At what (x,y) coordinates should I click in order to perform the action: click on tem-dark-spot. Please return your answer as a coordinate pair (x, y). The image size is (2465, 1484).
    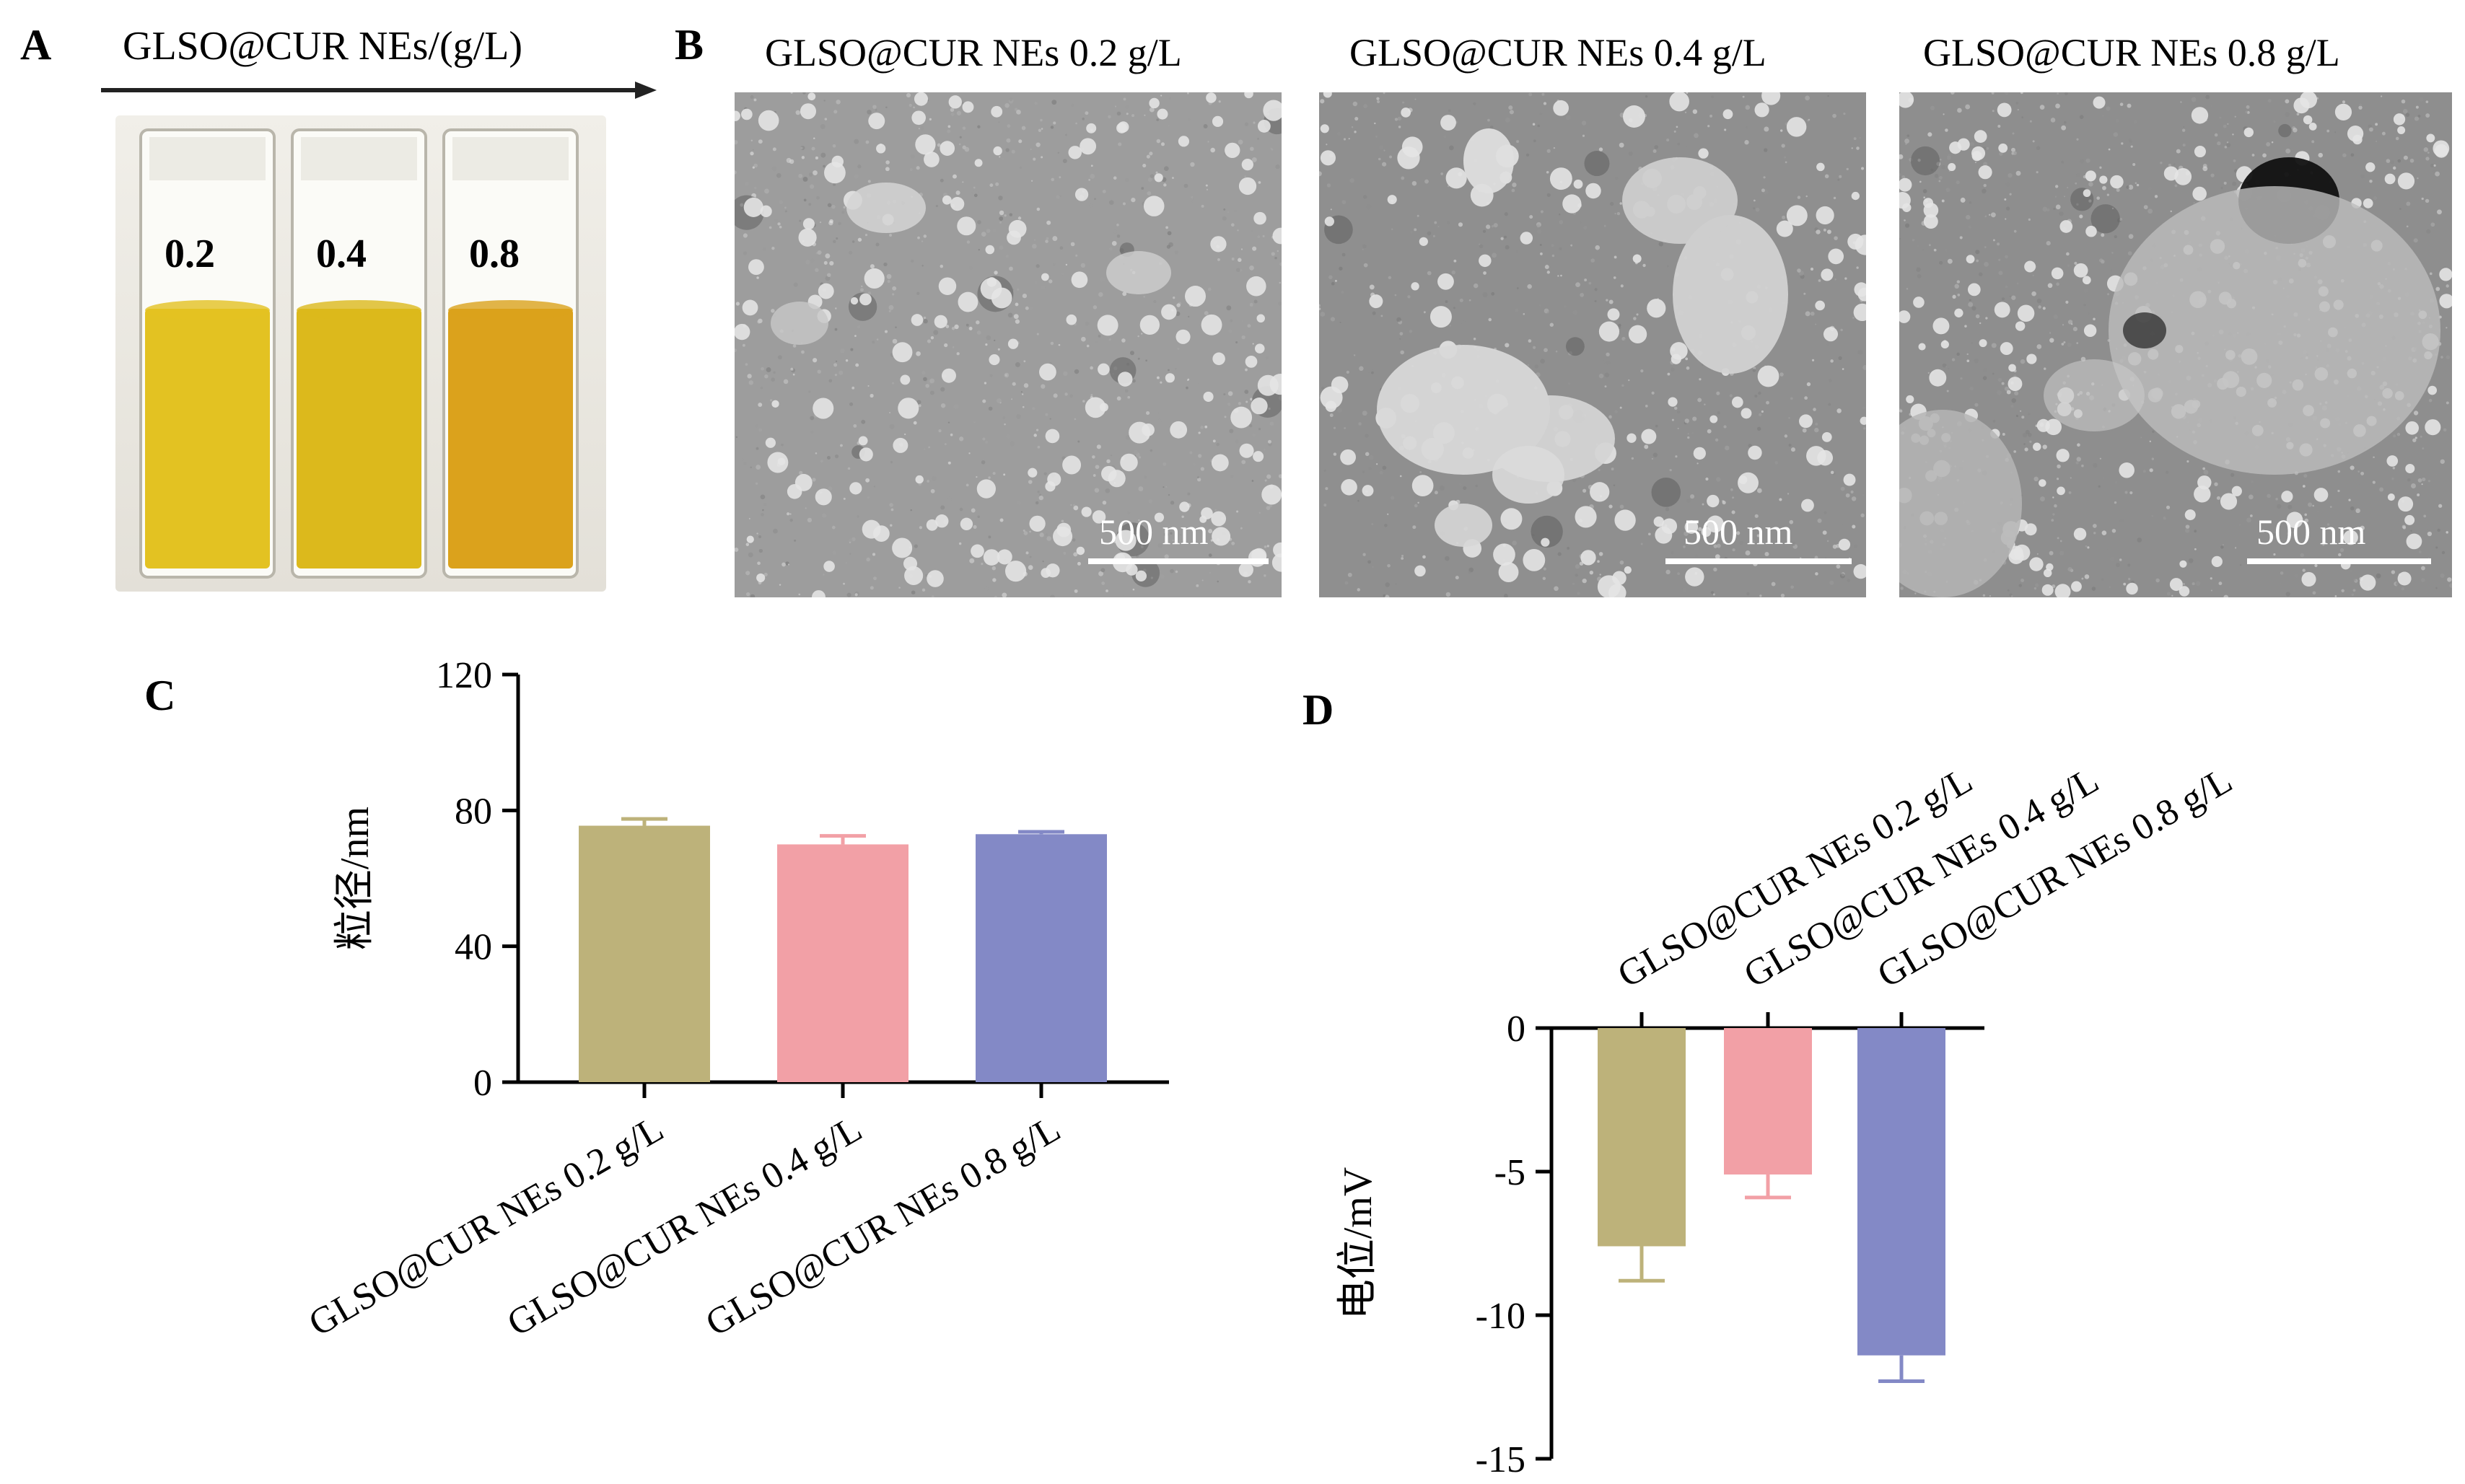
    Looking at the image, I should click on (1925, 161).